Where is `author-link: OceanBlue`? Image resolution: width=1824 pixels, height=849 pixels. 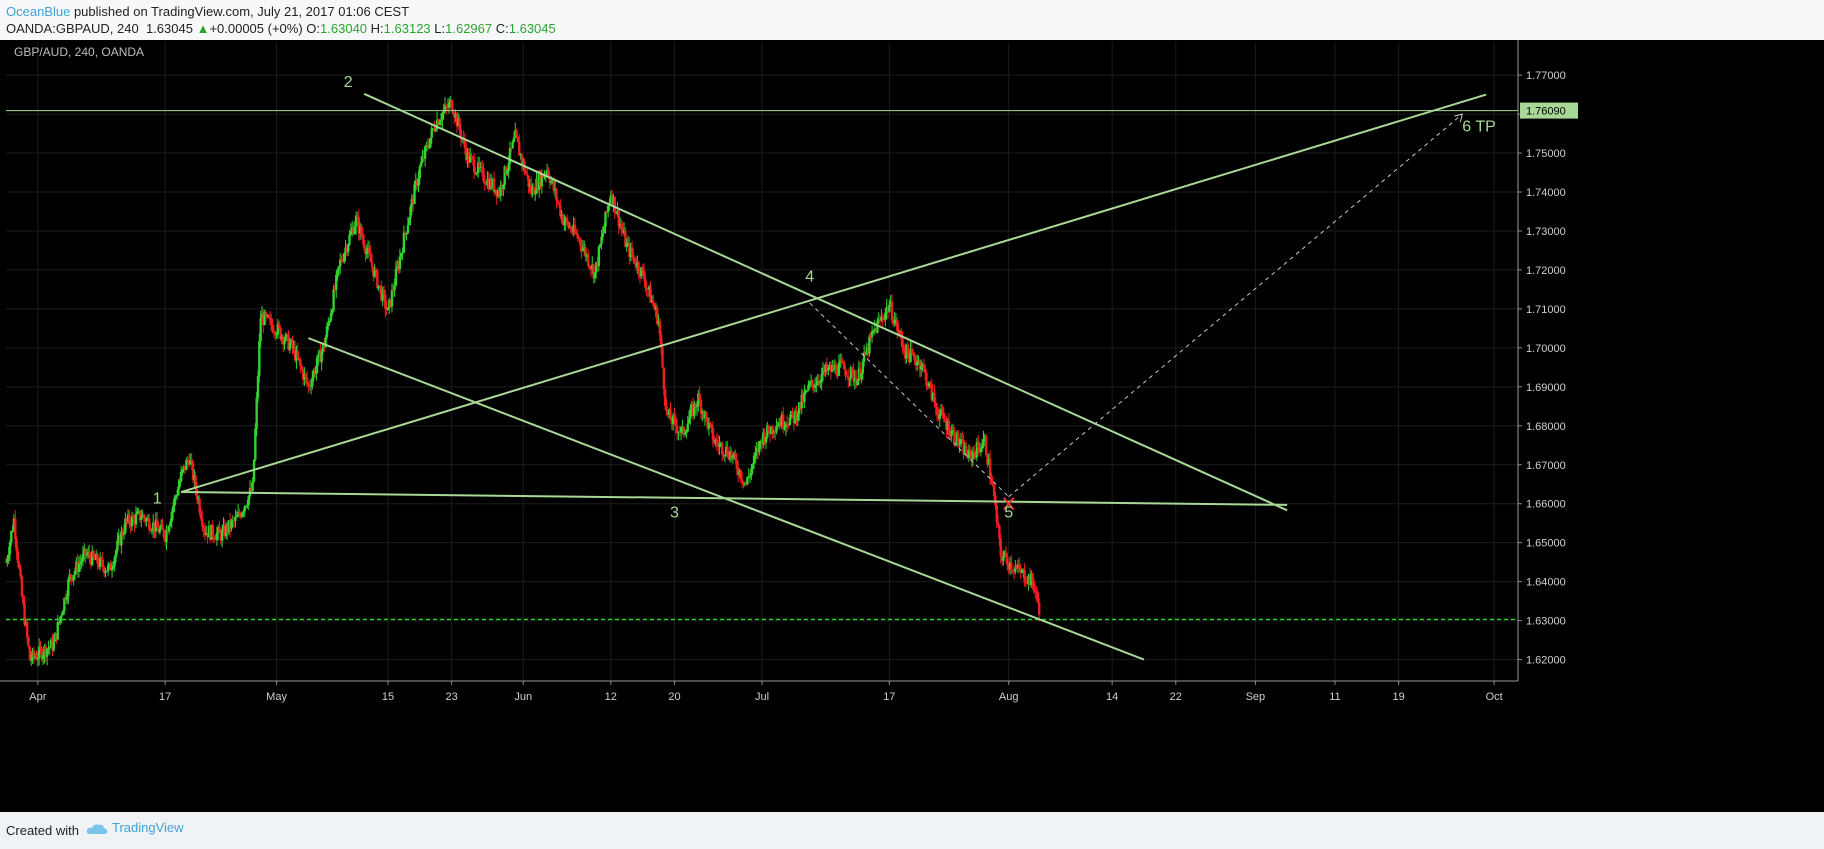 author-link: OceanBlue is located at coordinates (38, 11).